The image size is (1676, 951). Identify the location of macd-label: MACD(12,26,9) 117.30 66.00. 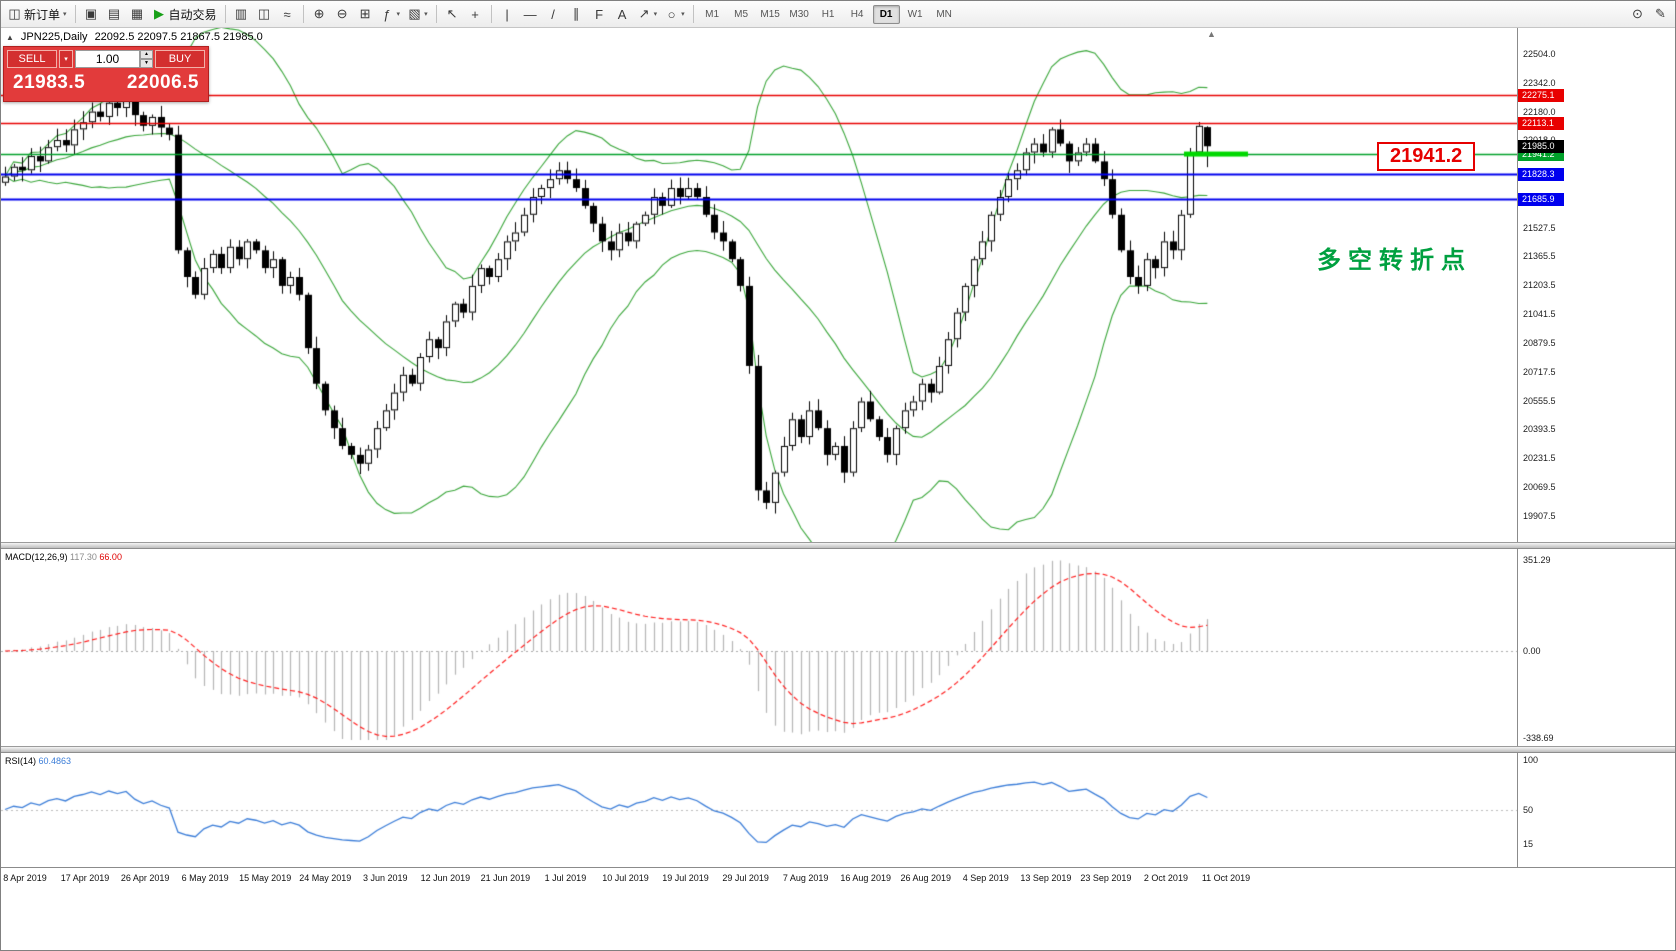
(63, 557).